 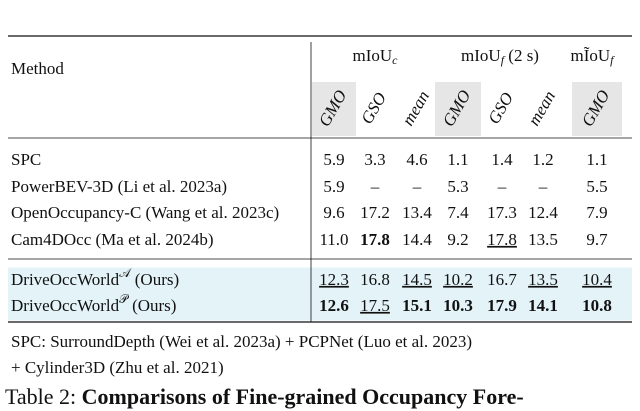 I want to click on cell: 9.2, so click(x=457, y=239).